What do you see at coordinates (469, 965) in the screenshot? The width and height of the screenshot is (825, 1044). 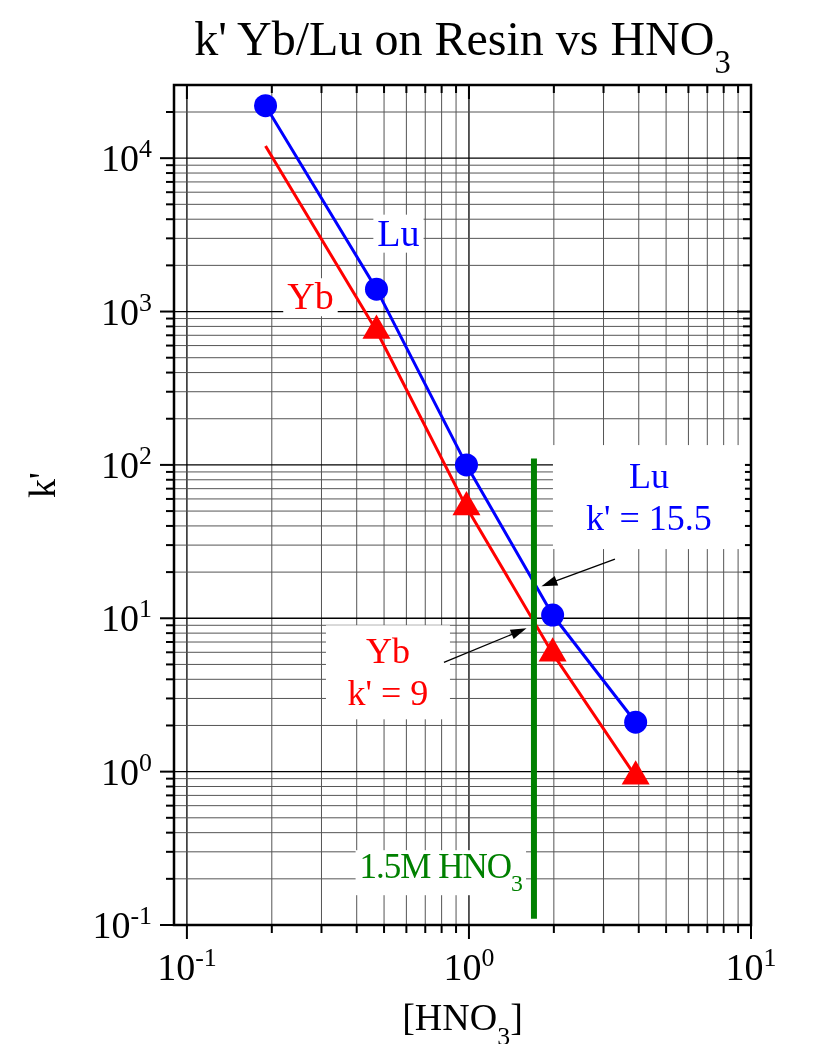 I see `x-tick-label: 10$^{0}$` at bounding box center [469, 965].